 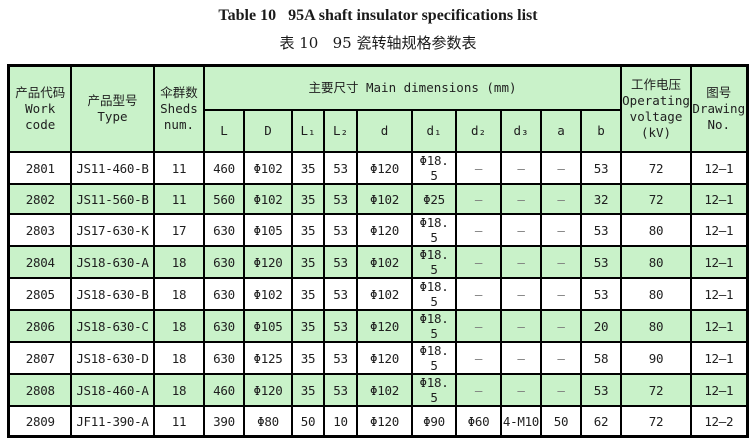 What do you see at coordinates (39, 199) in the screenshot?
I see `cell-work-code: 2802` at bounding box center [39, 199].